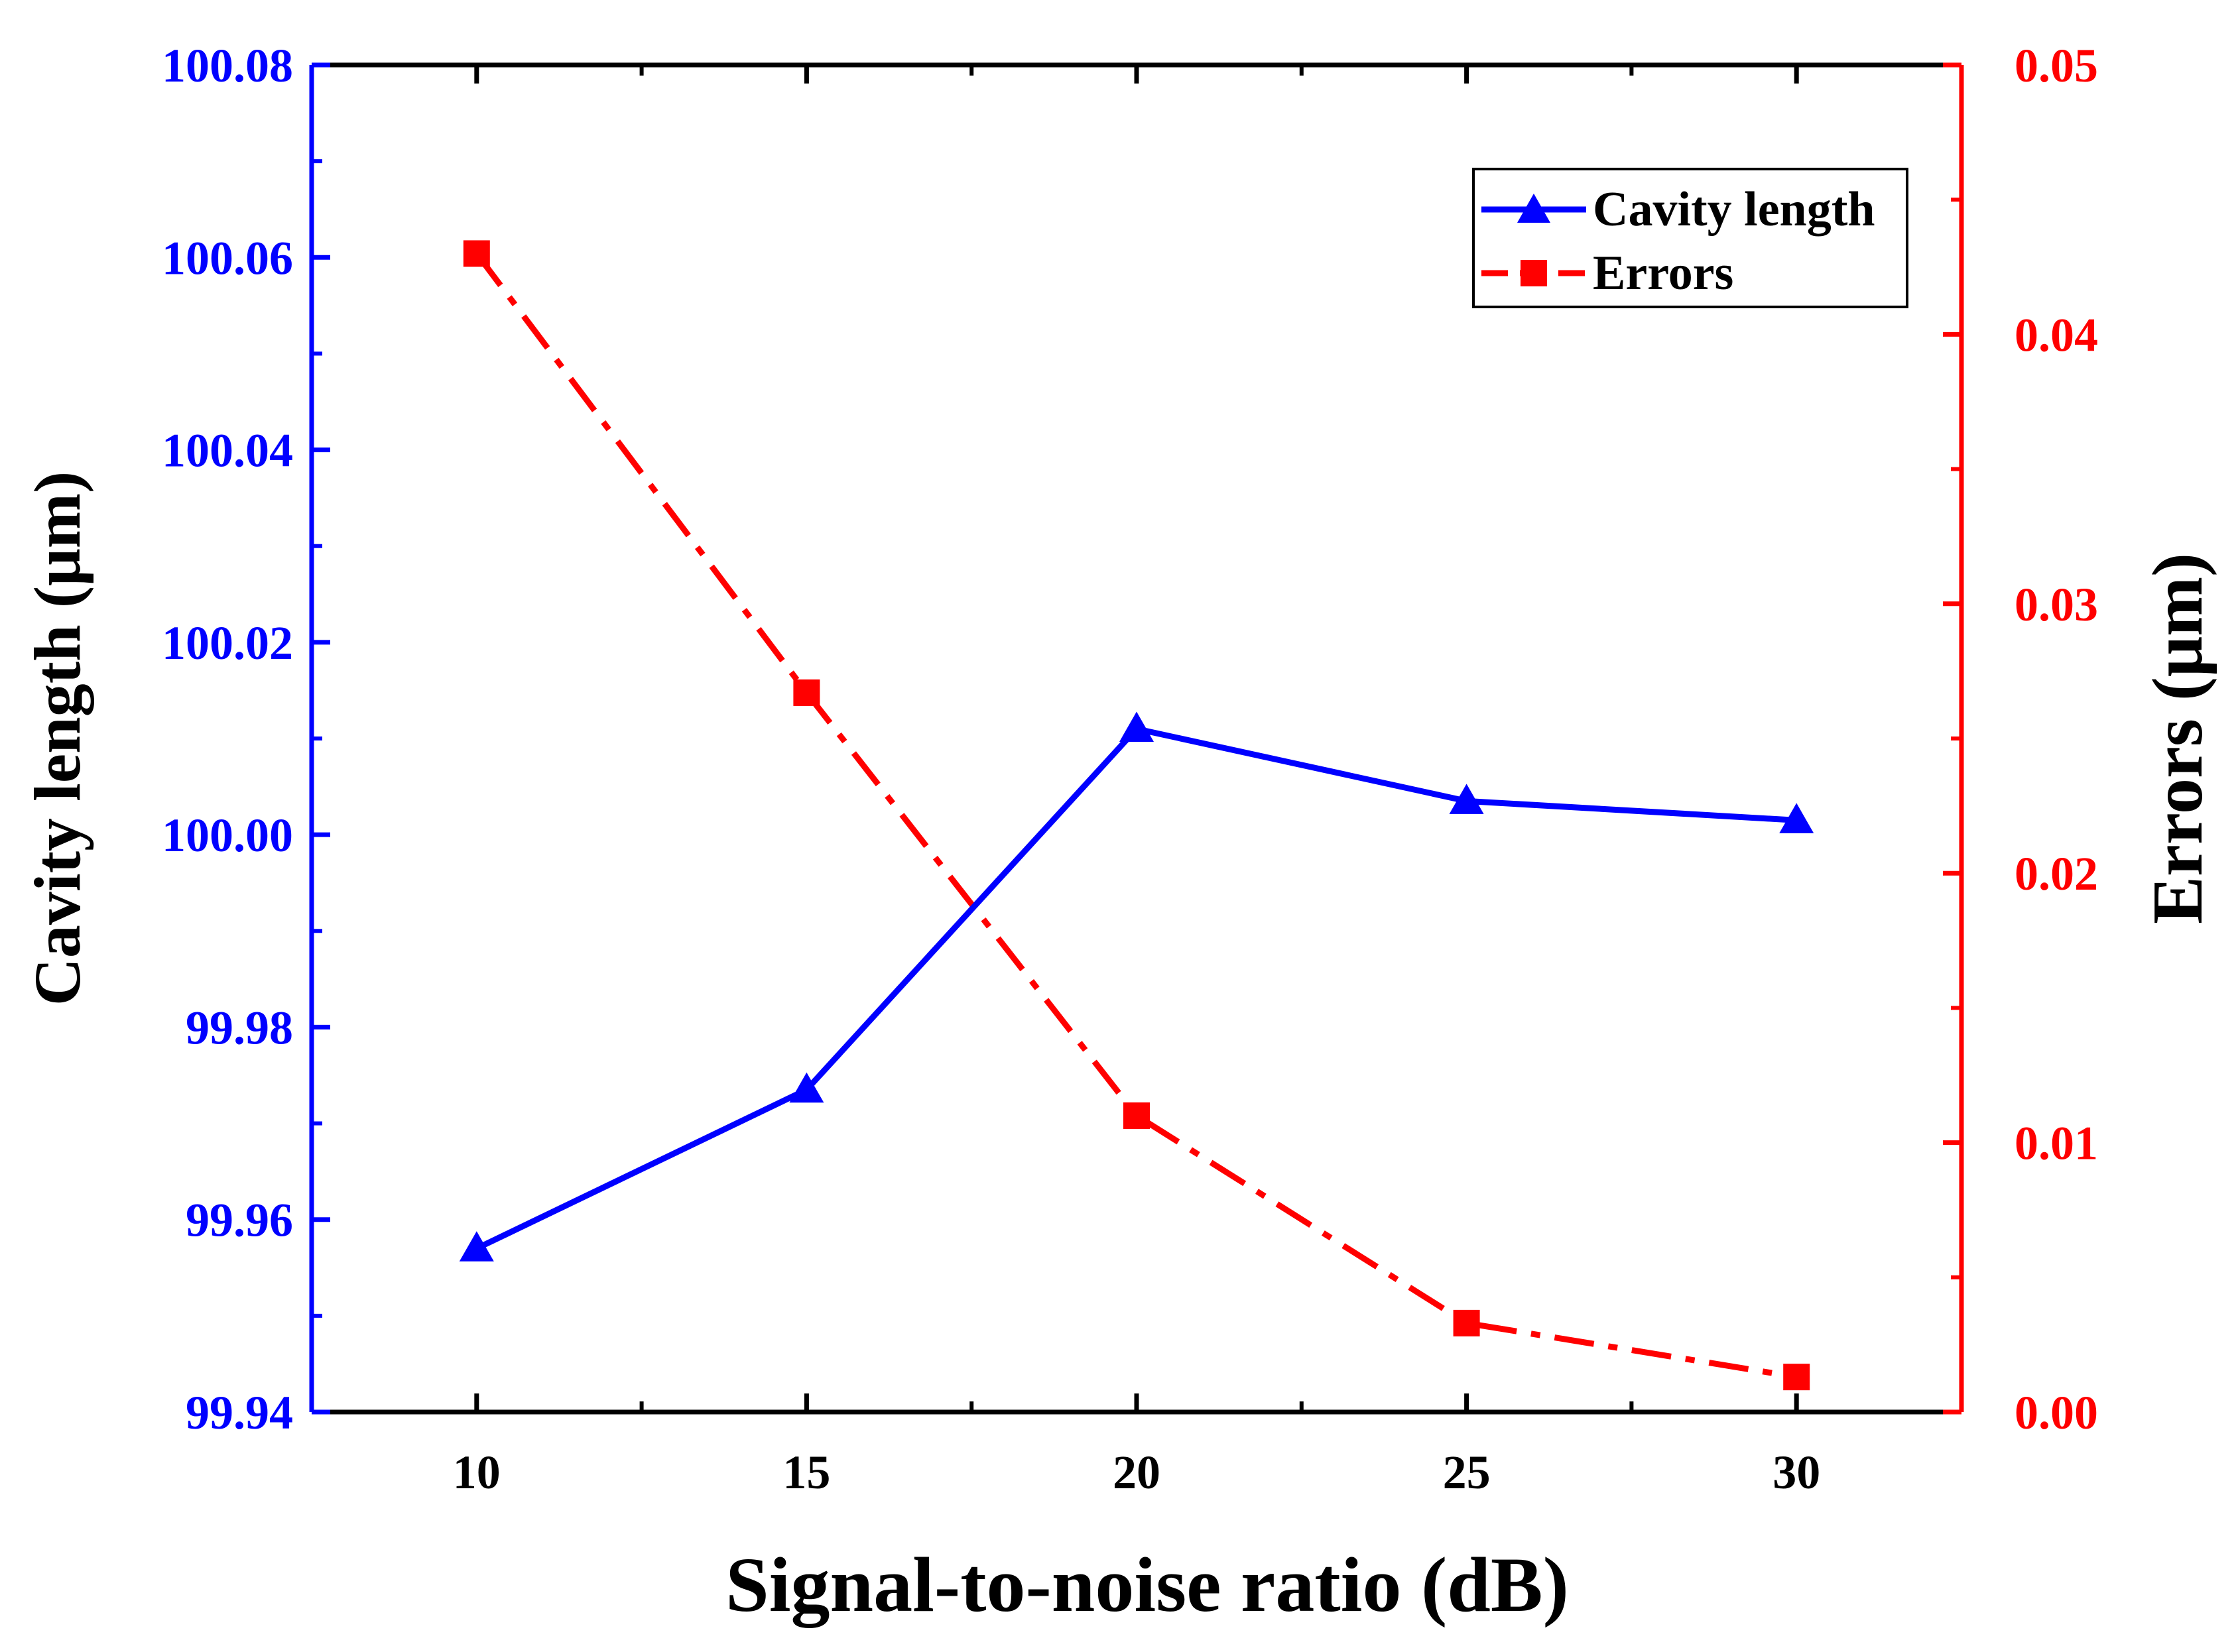 This screenshot has height=1652, width=2238. I want to click on legend-cavity-marker, so click(1533, 208).